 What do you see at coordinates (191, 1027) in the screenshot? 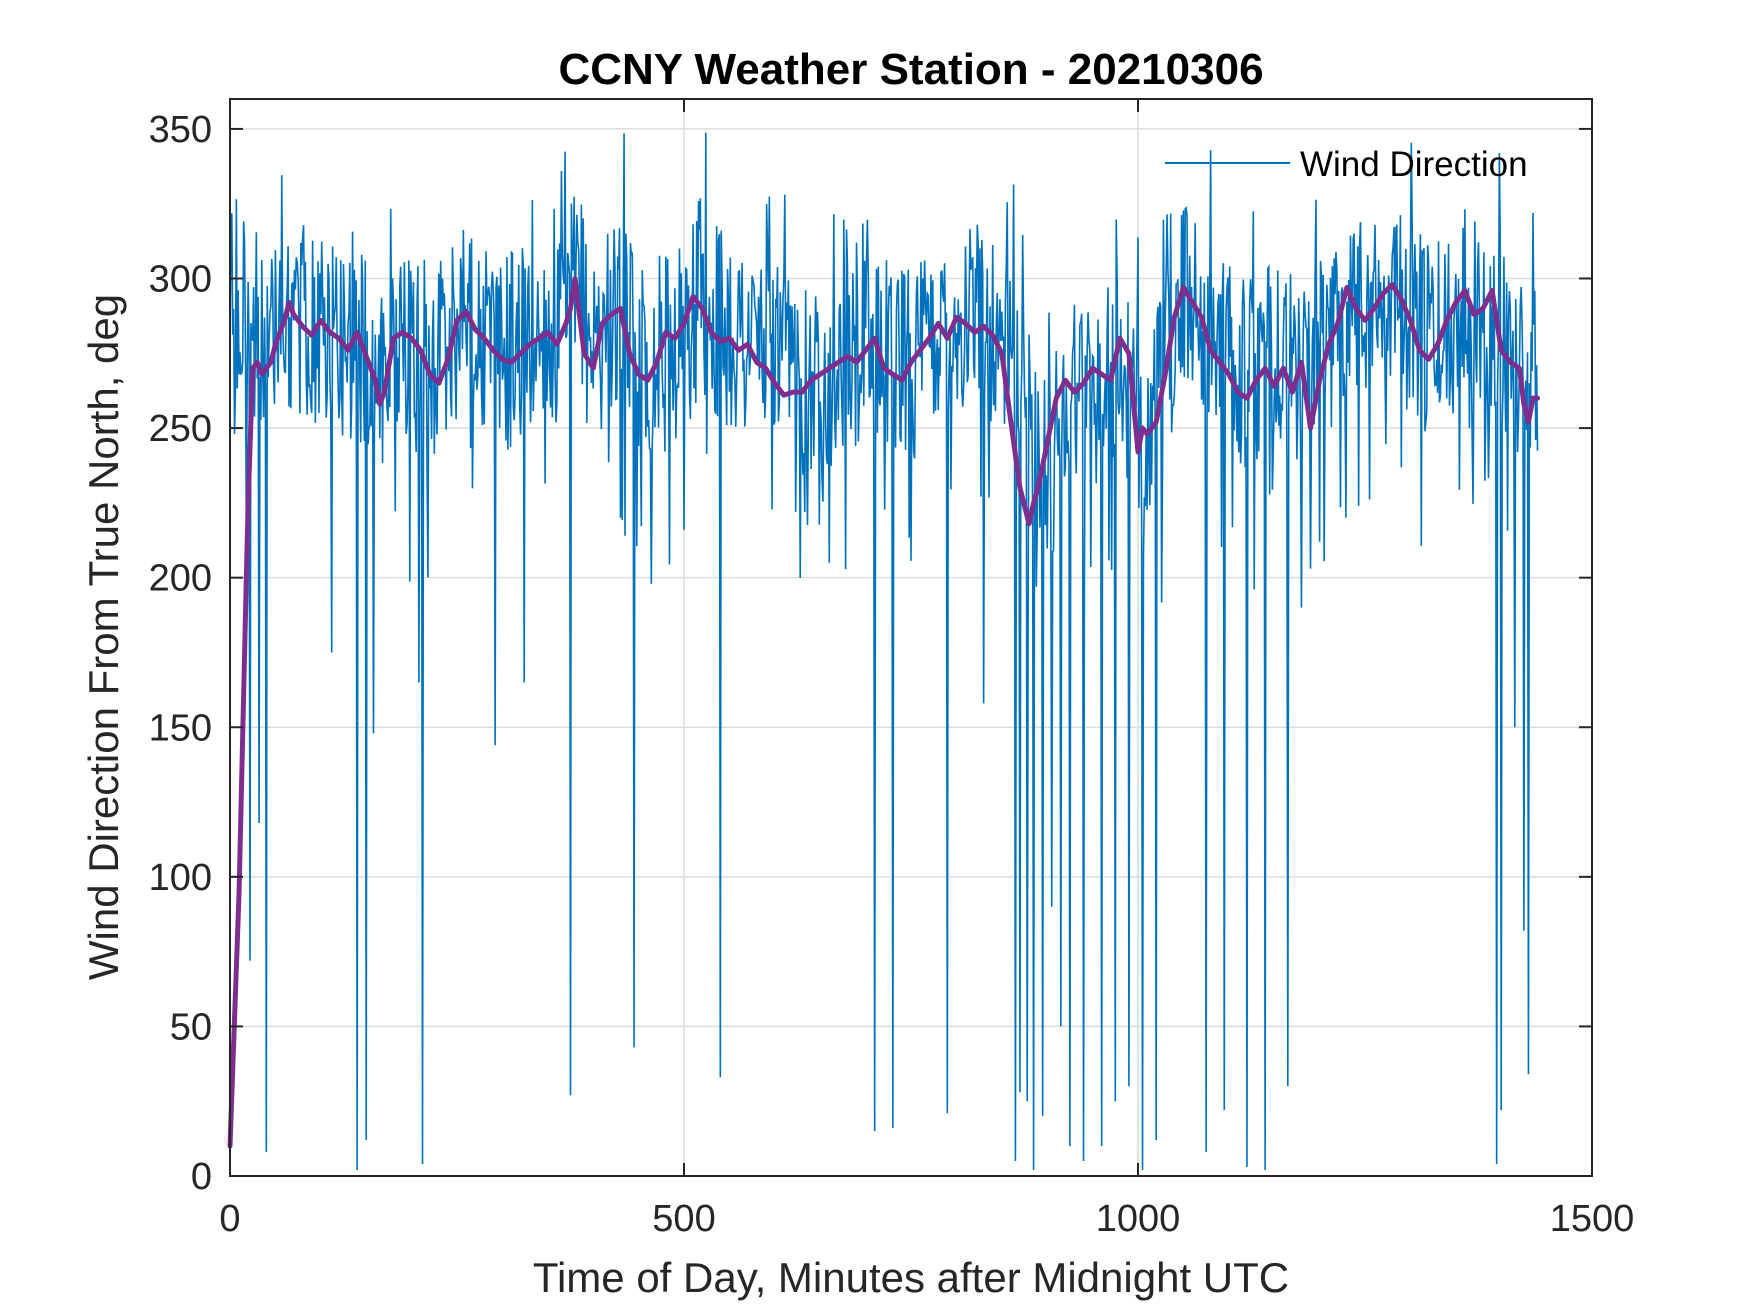
I see `y-tick-label: 50` at bounding box center [191, 1027].